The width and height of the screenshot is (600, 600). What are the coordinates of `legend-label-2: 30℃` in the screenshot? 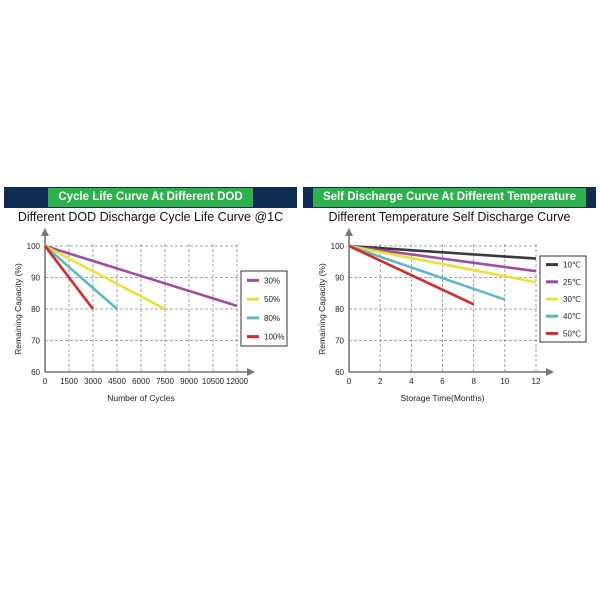 It's located at (572, 299).